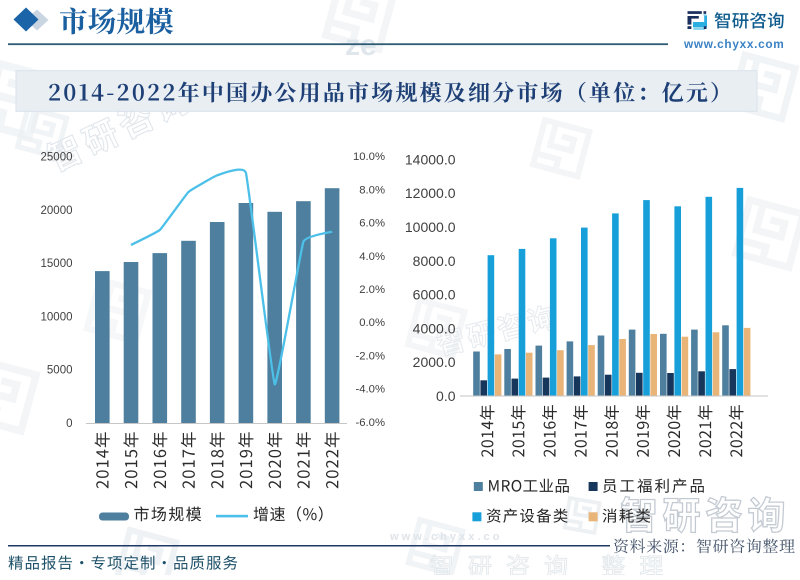 The height and width of the screenshot is (580, 800). Describe the element at coordinates (372, 290) in the screenshot. I see `svg-text: 2.0%` at that location.